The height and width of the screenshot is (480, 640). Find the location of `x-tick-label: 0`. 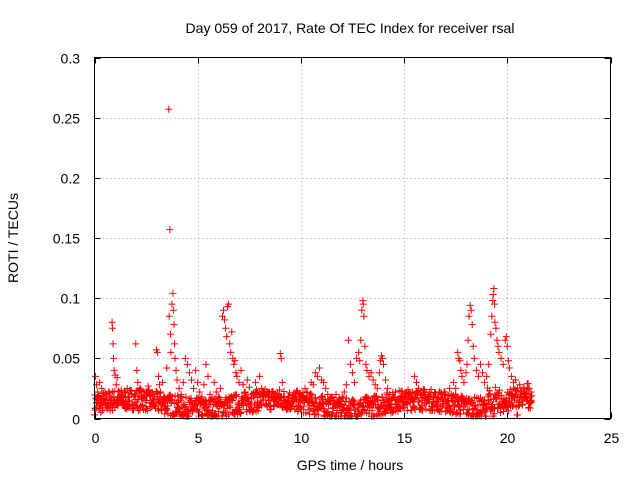

x-tick-label: 0 is located at coordinates (96, 438).